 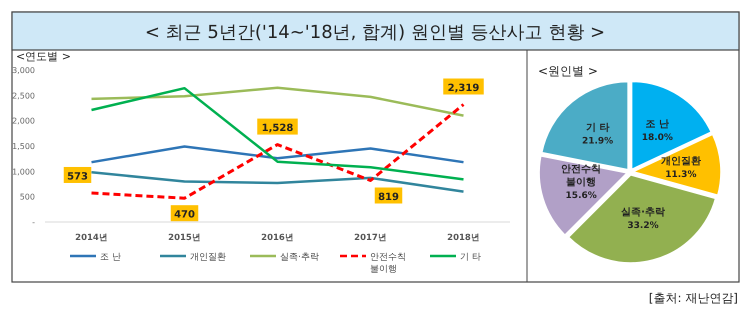 I want to click on data-label: 15.6%, so click(x=581, y=196).